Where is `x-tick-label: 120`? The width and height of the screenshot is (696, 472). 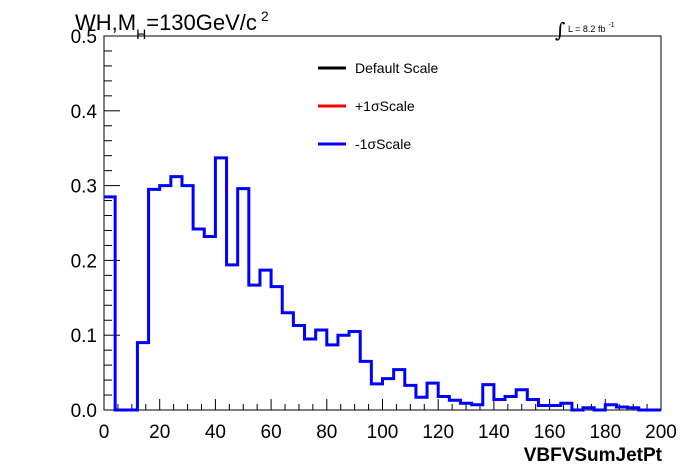 x-tick-label: 120 is located at coordinates (438, 432).